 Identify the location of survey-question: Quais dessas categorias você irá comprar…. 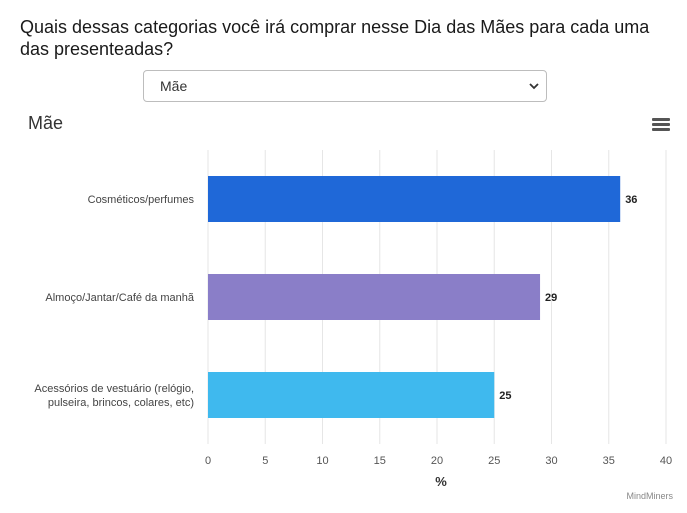
(335, 38).